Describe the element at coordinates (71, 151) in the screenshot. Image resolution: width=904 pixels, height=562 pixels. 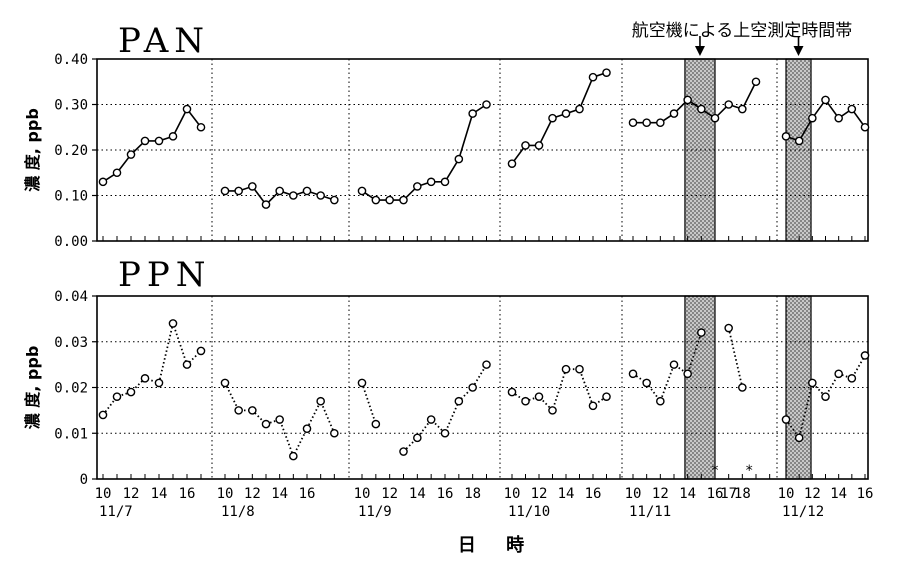
I see `y-tick-label: 0.20` at that location.